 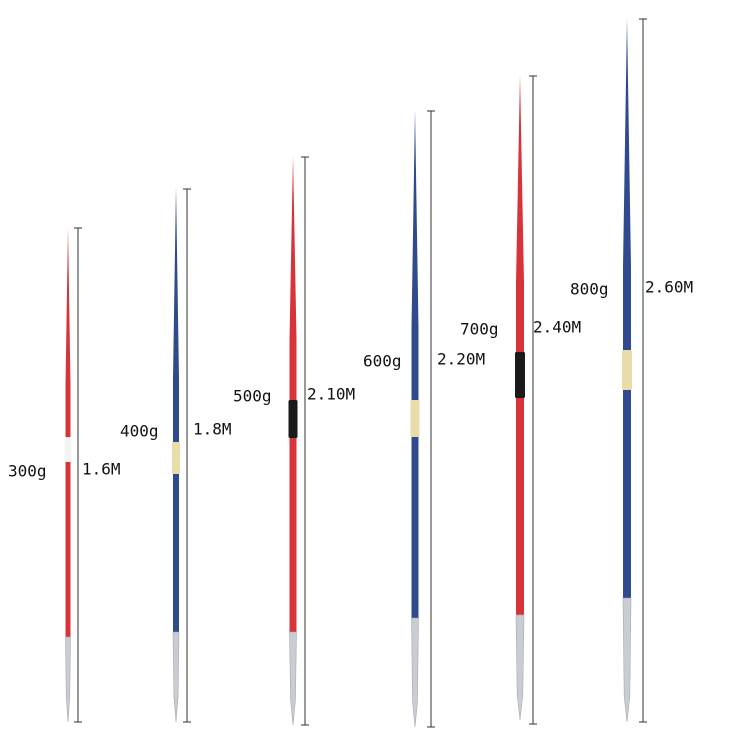 I want to click on weight-label: 800g, so click(x=589, y=289).